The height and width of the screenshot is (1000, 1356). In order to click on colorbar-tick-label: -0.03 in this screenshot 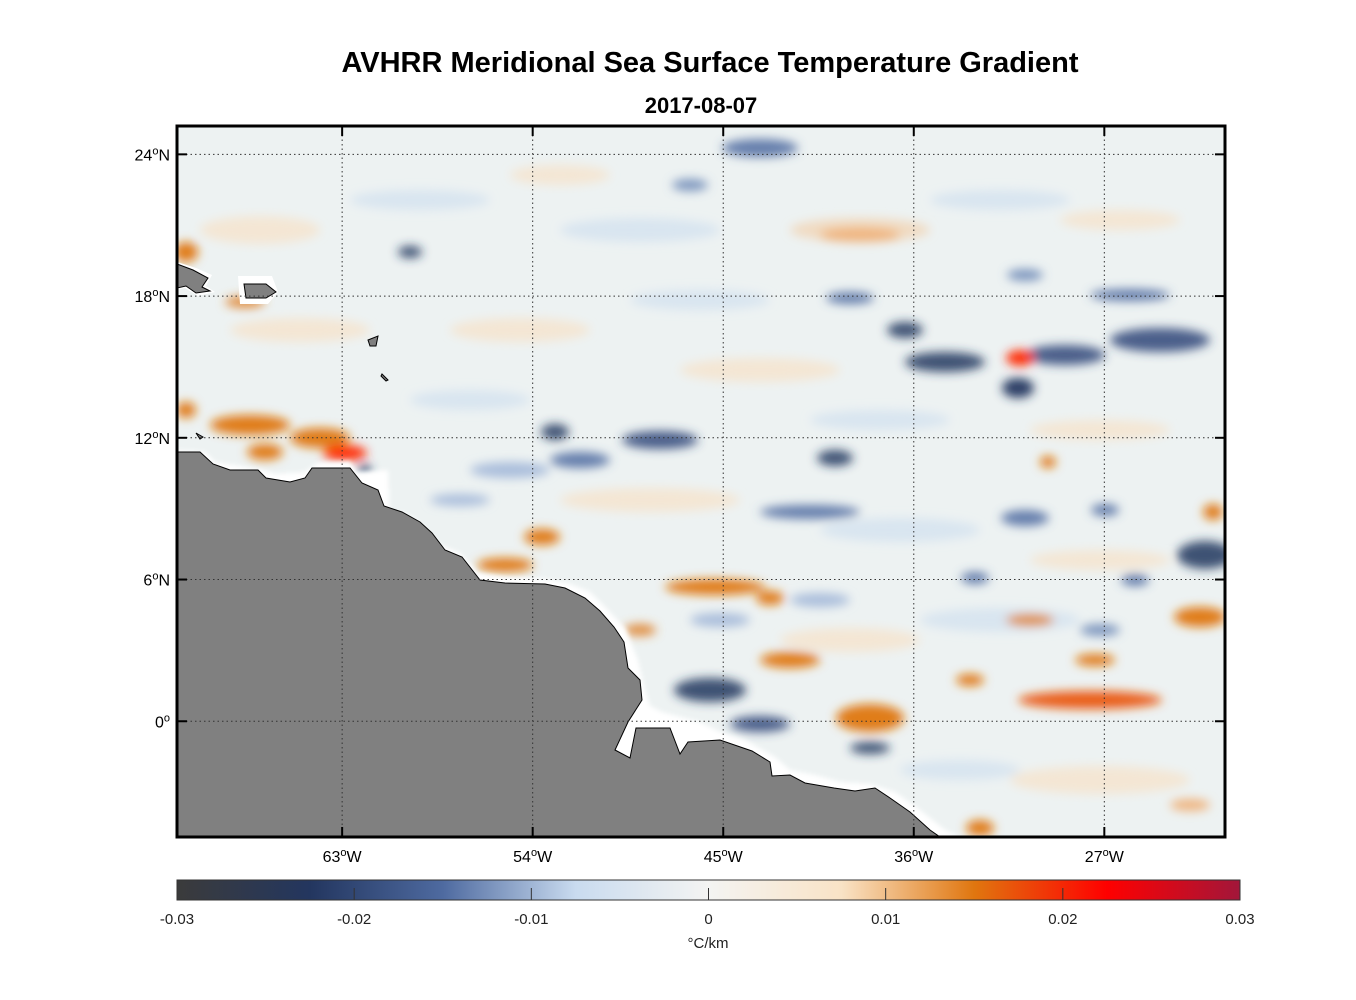, I will do `click(177, 919)`.